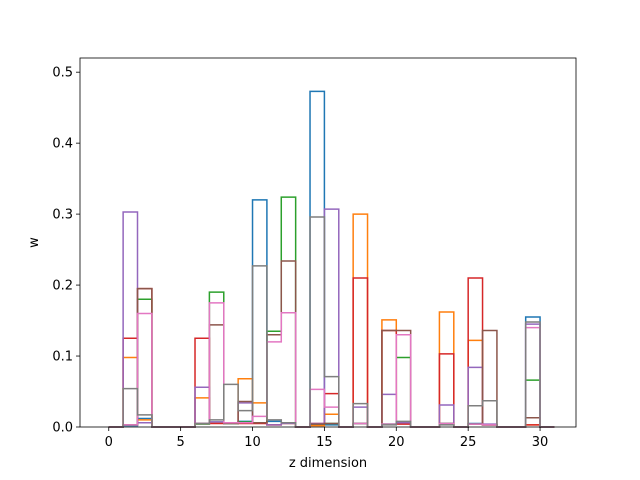 The height and width of the screenshot is (480, 640). What do you see at coordinates (62, 215) in the screenshot?
I see `y-tick-label: 0.3` at bounding box center [62, 215].